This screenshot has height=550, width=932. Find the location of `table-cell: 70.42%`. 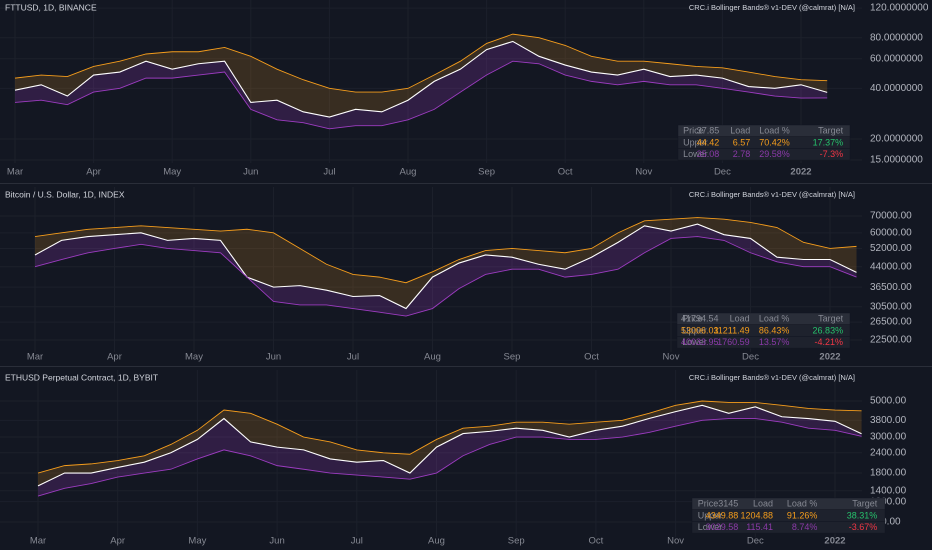

table-cell: 70.42% is located at coordinates (774, 142).